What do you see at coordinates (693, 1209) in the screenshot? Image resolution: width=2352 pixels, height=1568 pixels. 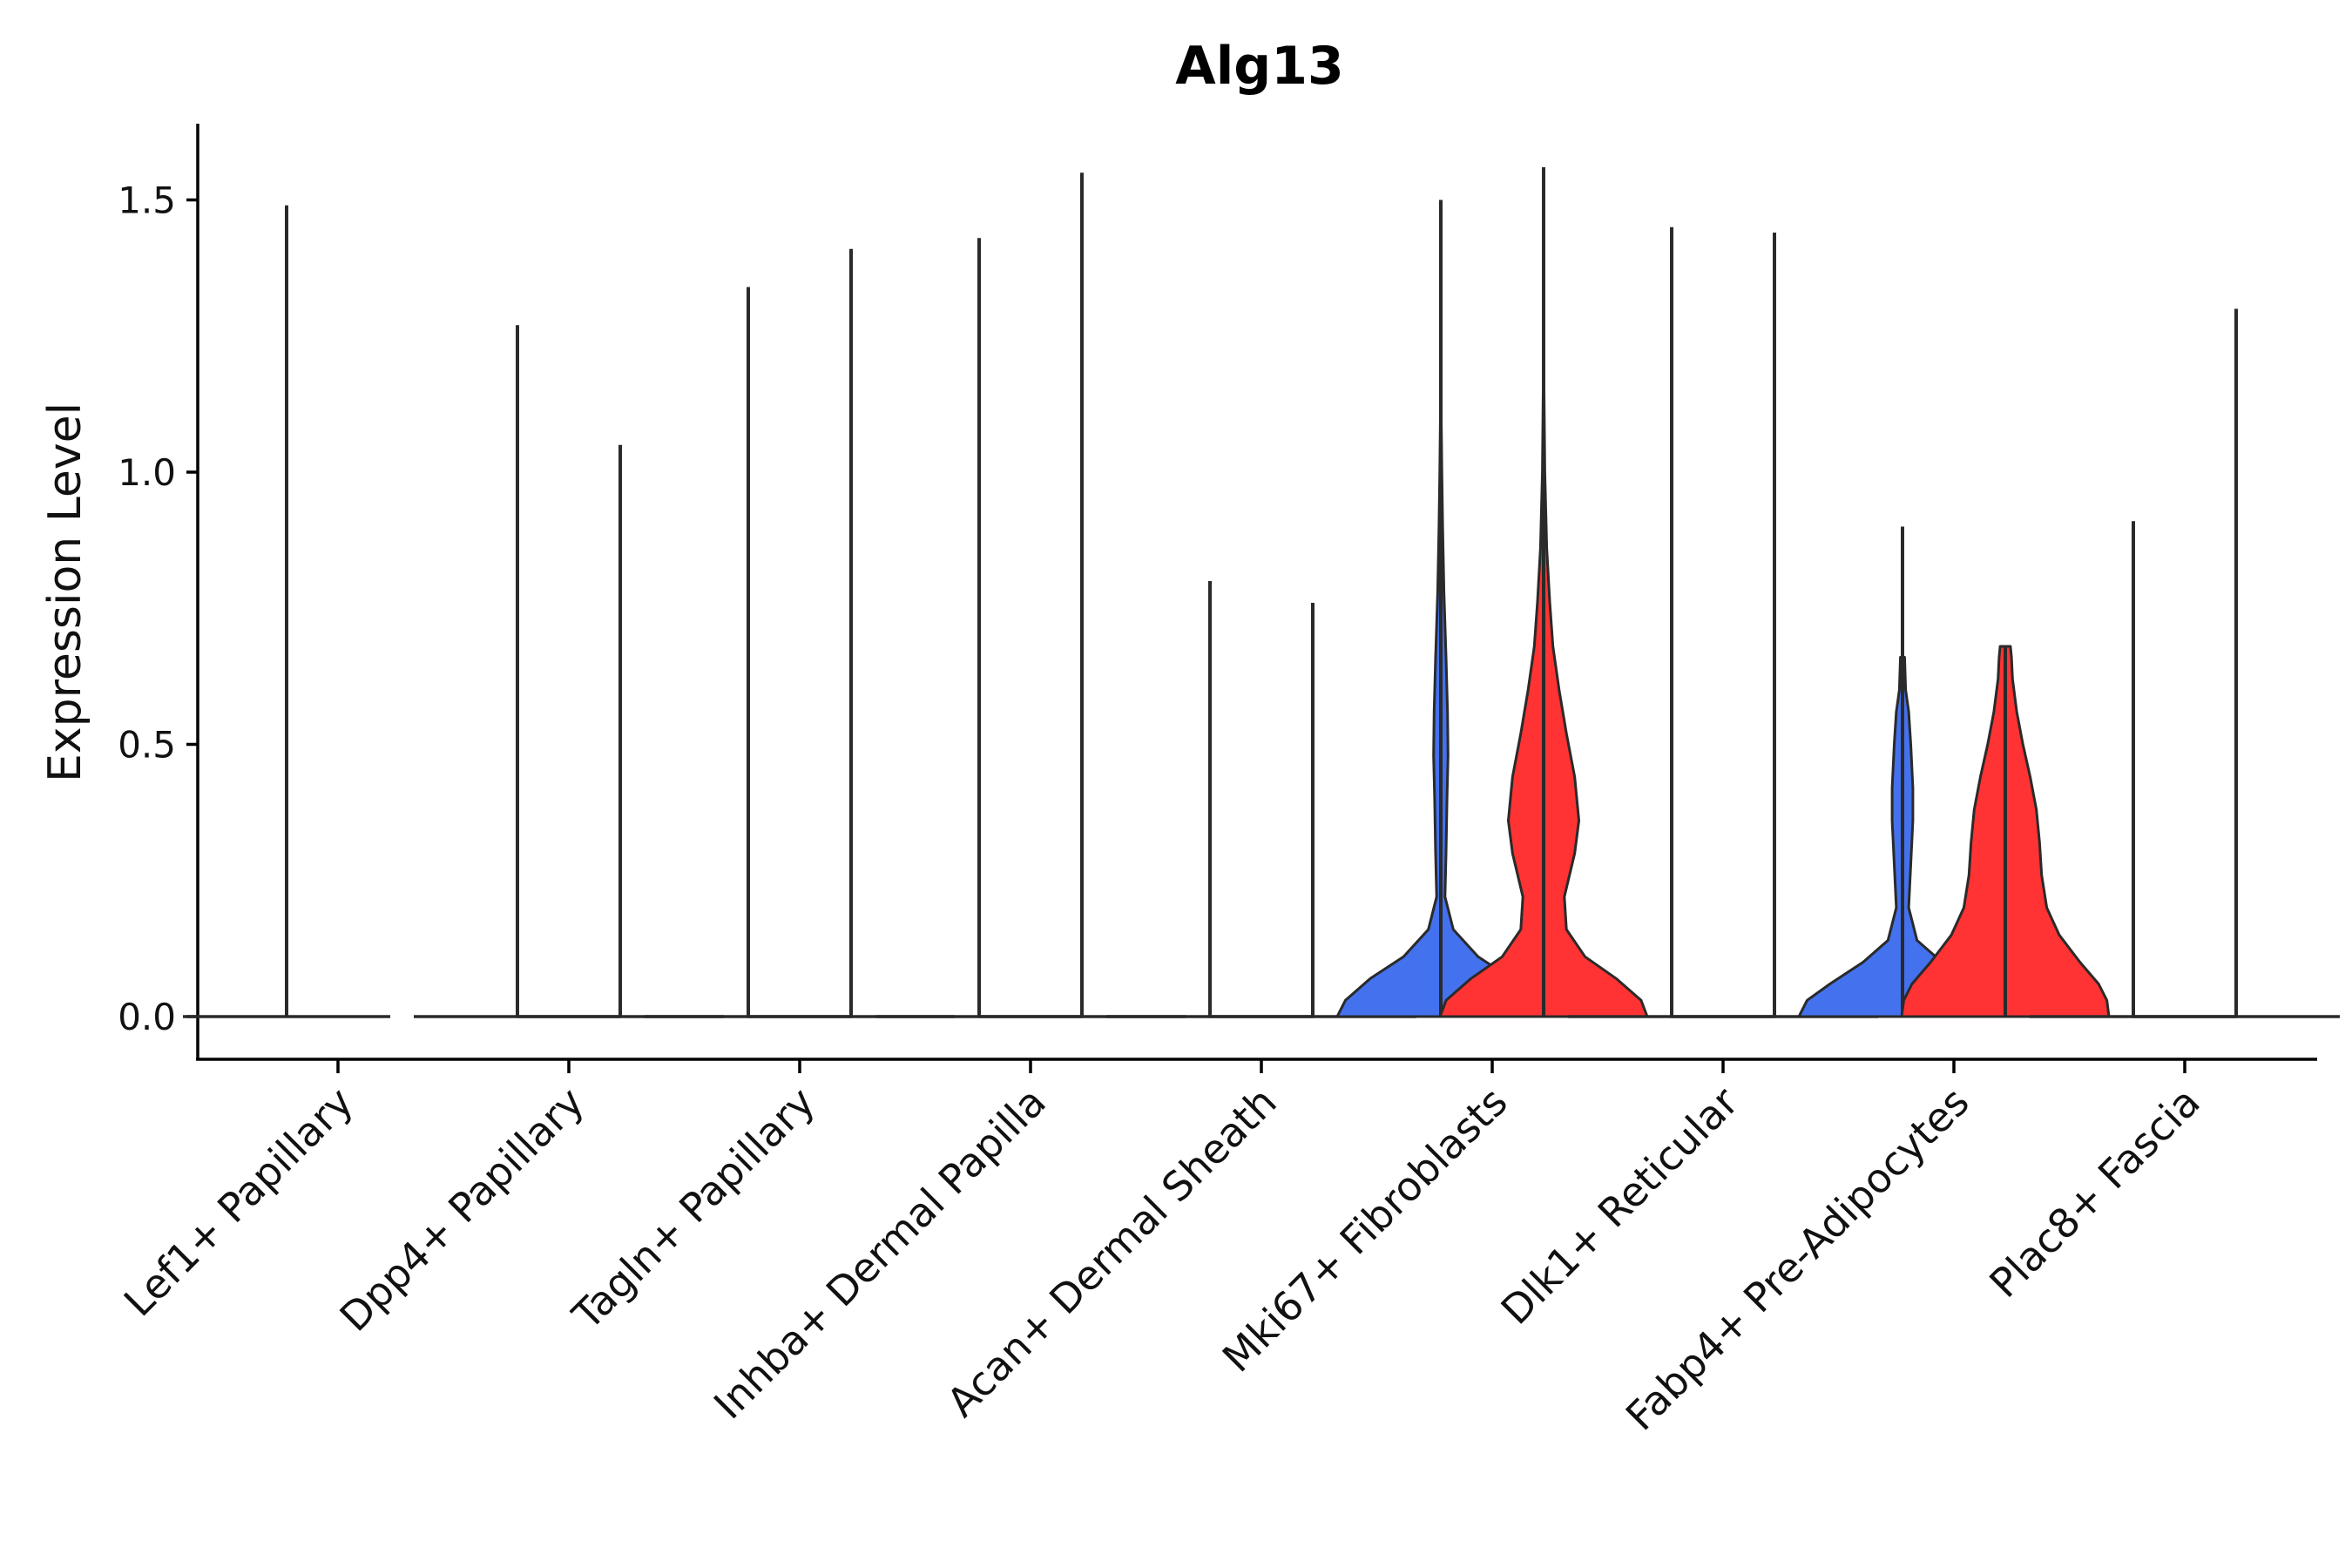 I see `x-tick-label: Tagln+ Papillary` at bounding box center [693, 1209].